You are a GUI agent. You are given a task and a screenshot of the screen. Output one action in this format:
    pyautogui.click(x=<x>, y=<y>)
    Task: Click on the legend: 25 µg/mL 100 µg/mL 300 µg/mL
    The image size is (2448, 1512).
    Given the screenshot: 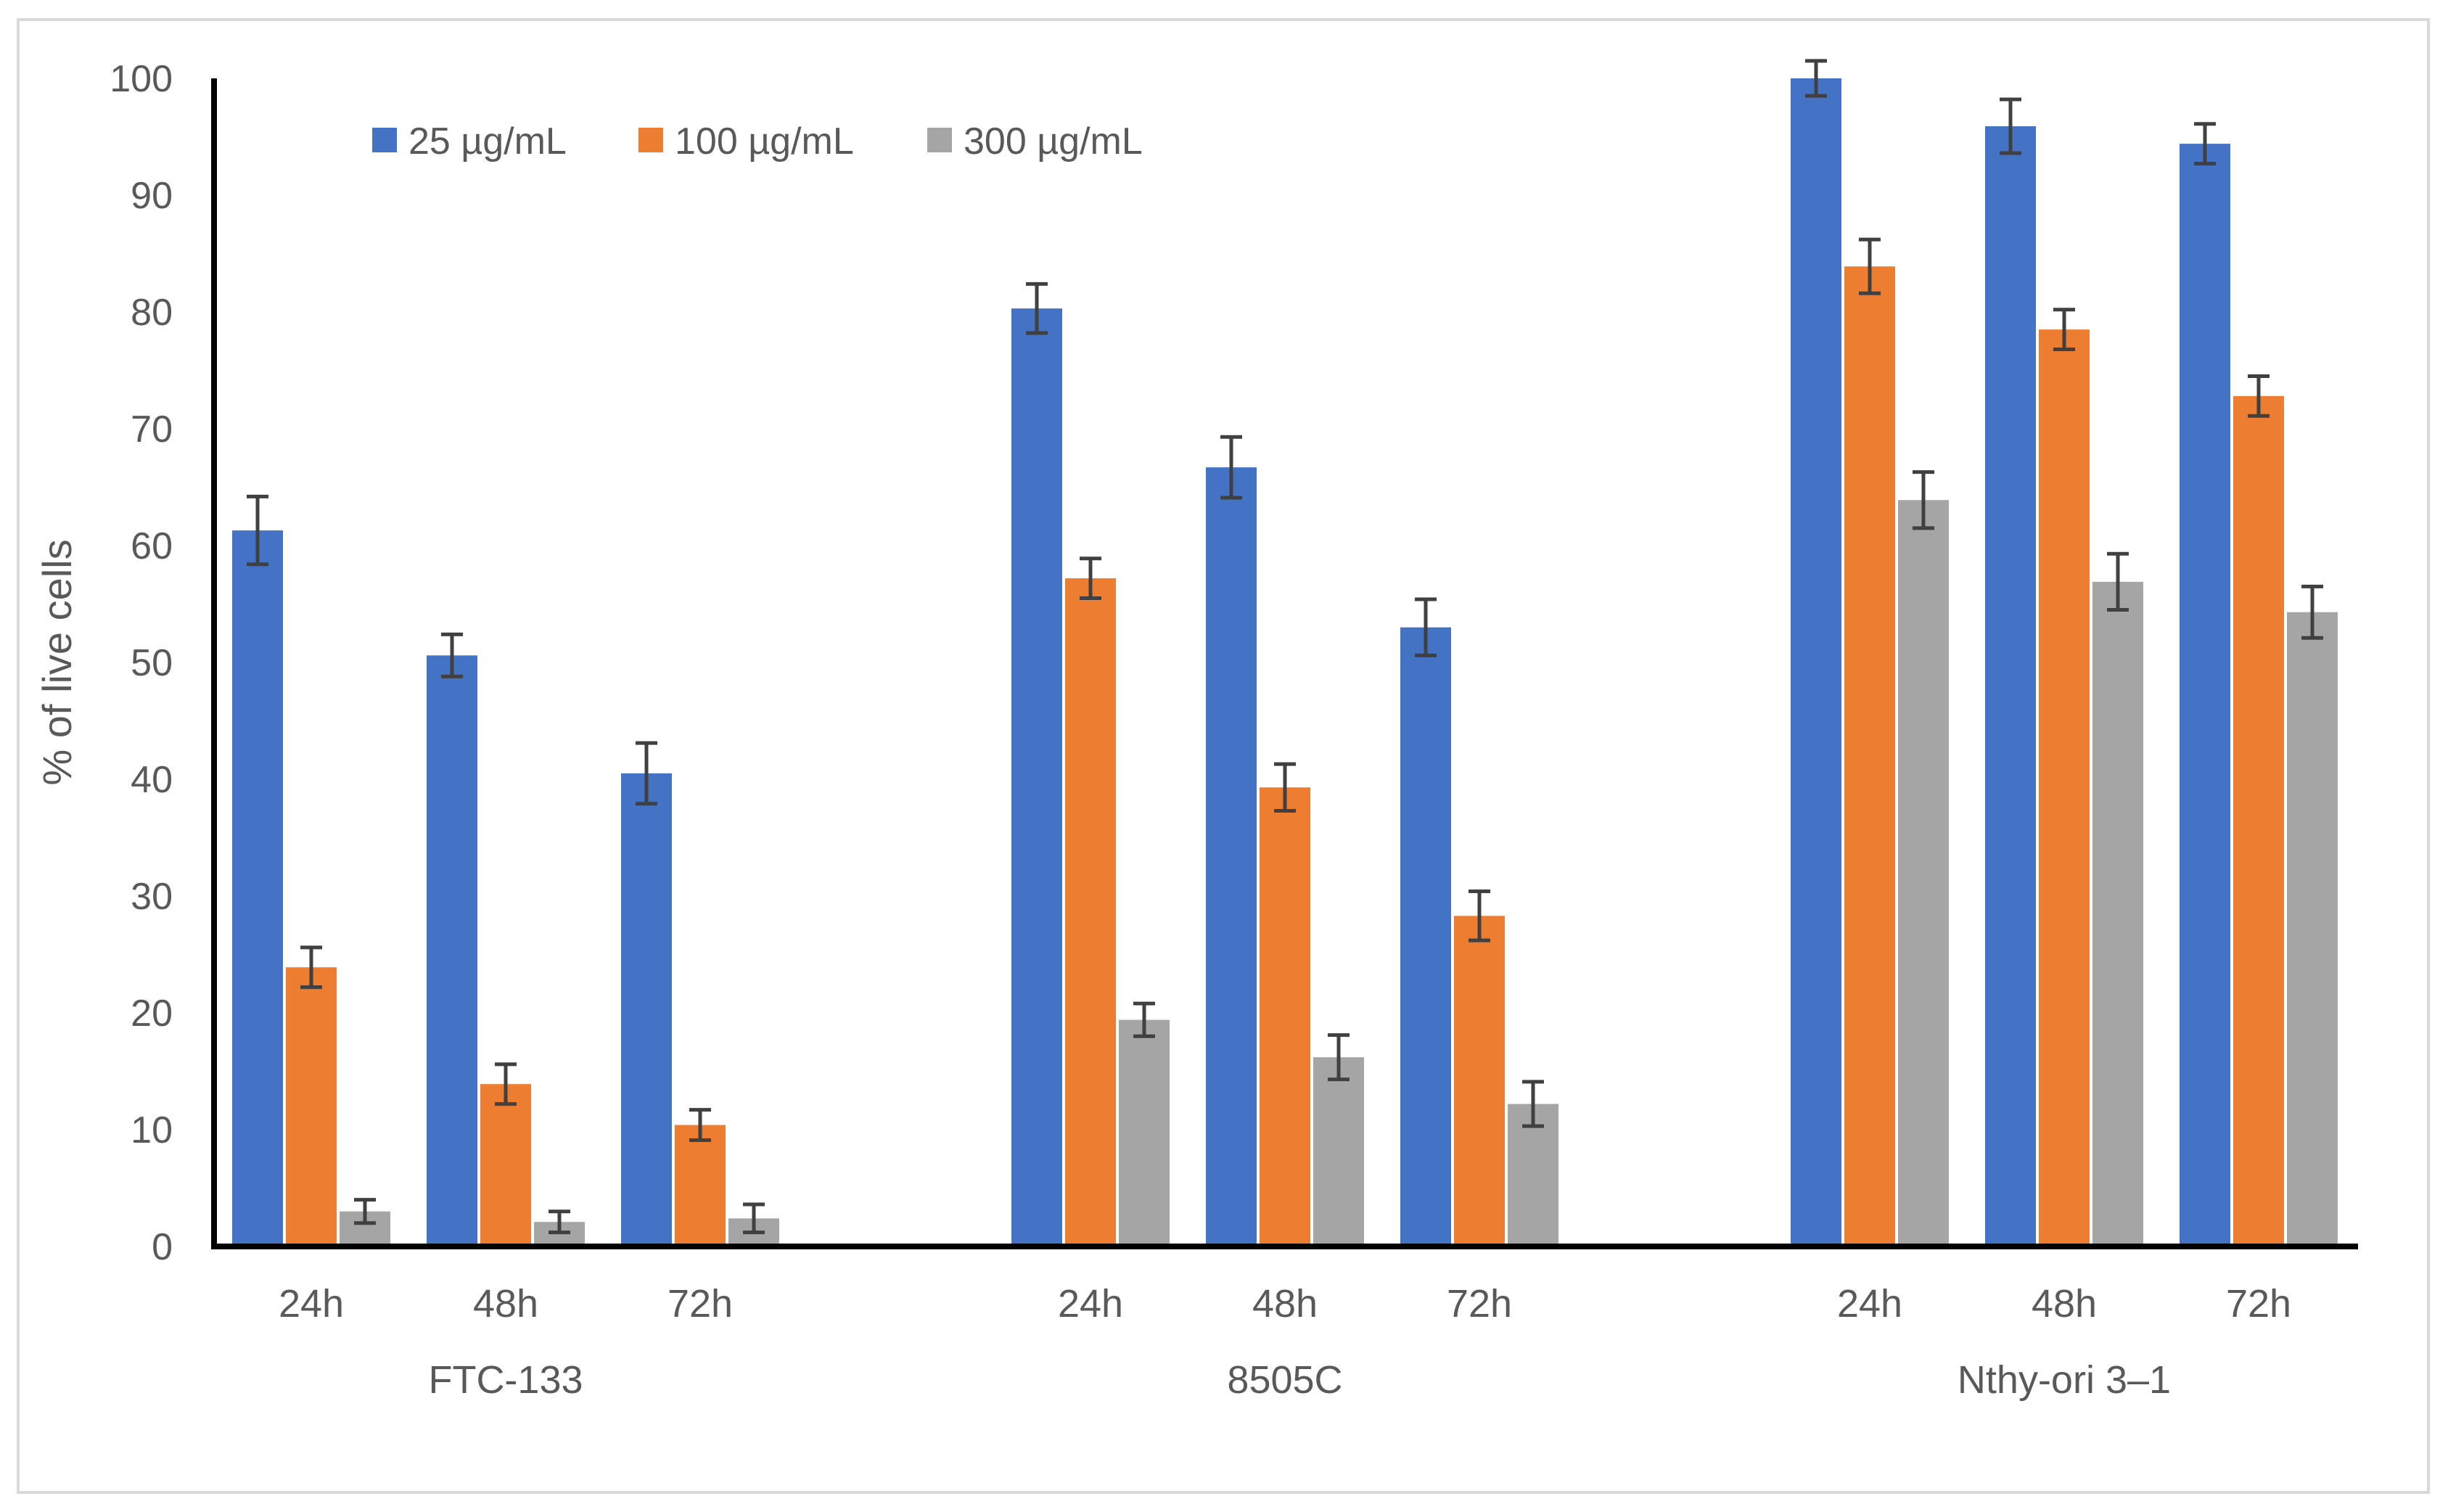 What is the action you would take?
    pyautogui.click(x=757, y=142)
    